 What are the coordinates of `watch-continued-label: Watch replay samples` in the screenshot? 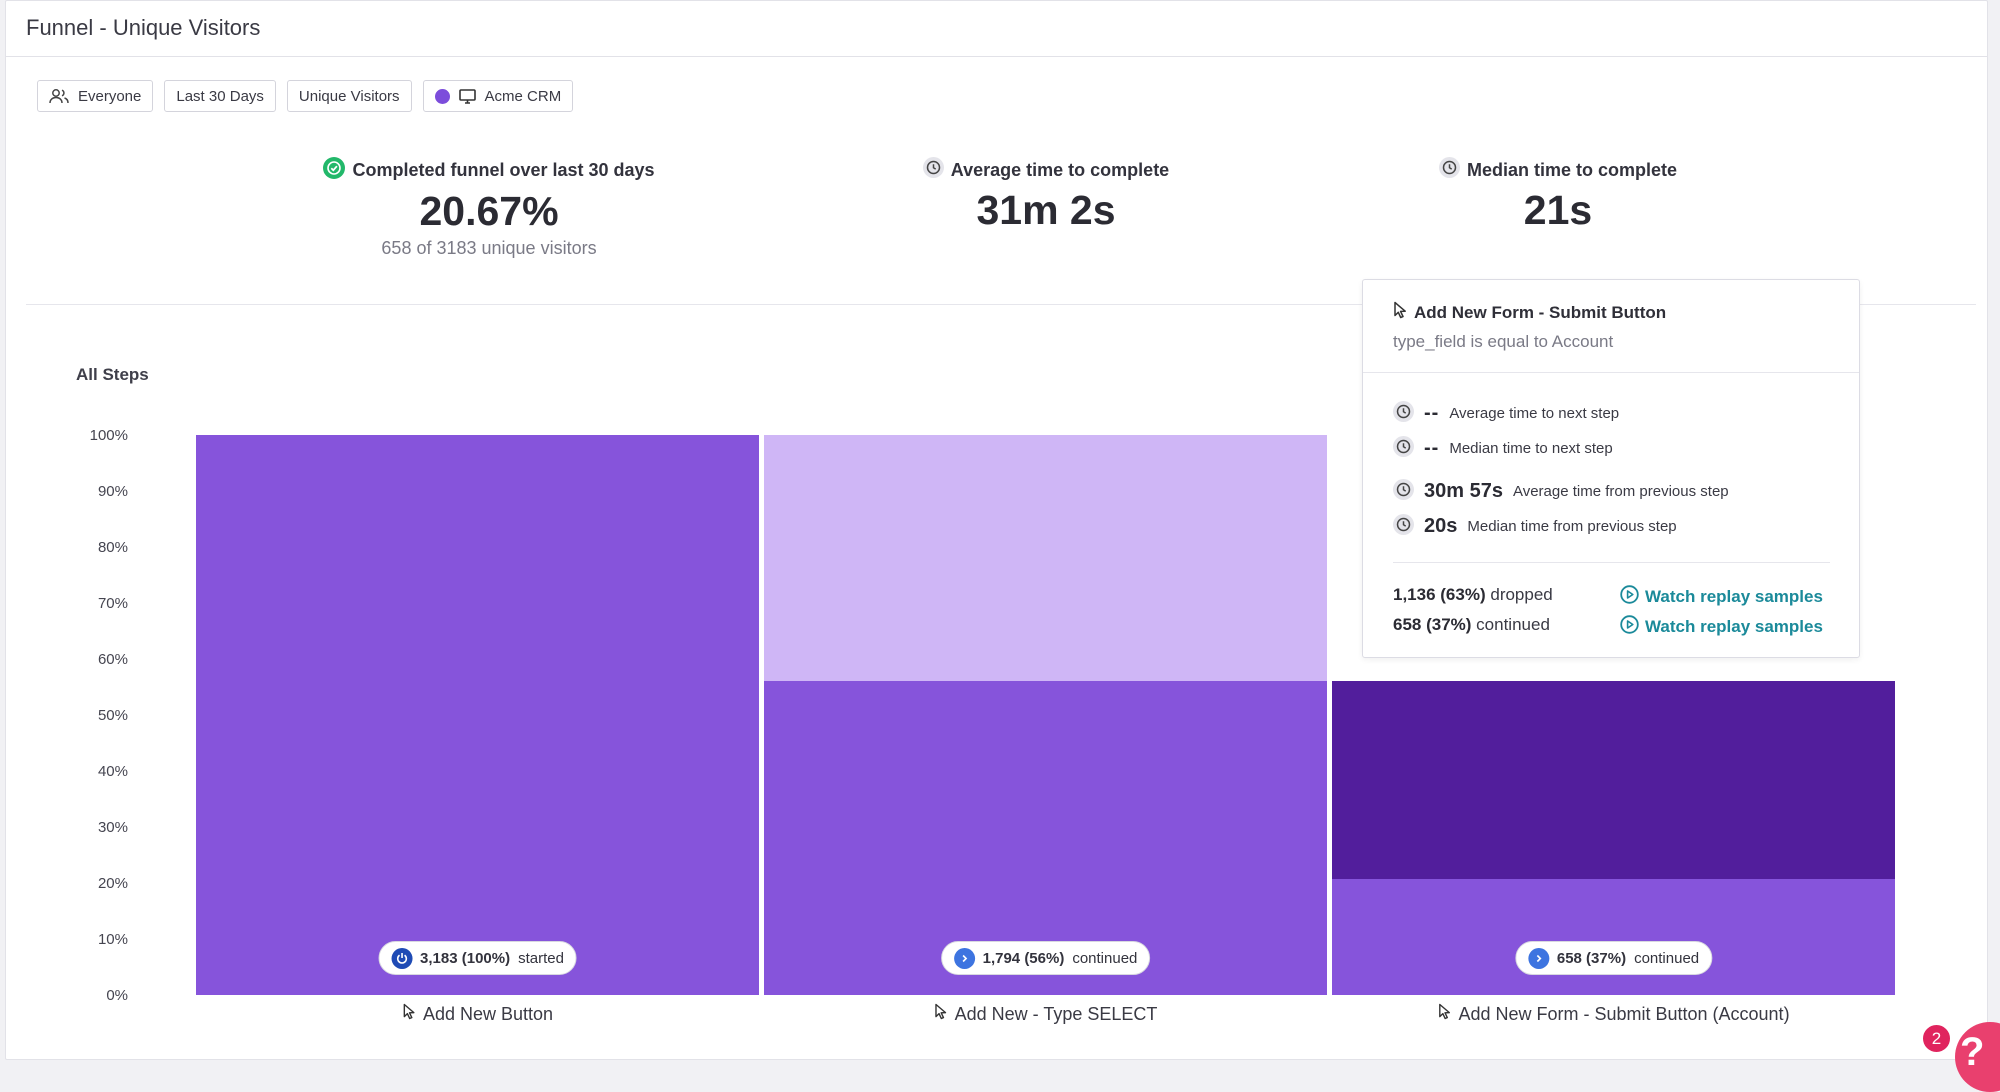 It's located at (1734, 626).